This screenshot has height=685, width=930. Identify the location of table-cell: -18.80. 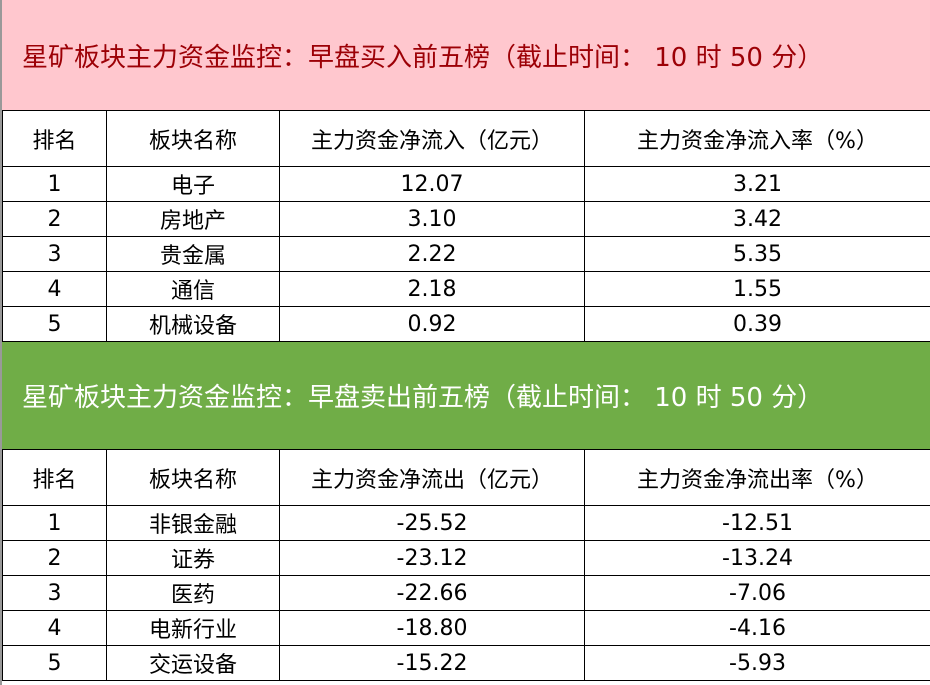
(432, 628).